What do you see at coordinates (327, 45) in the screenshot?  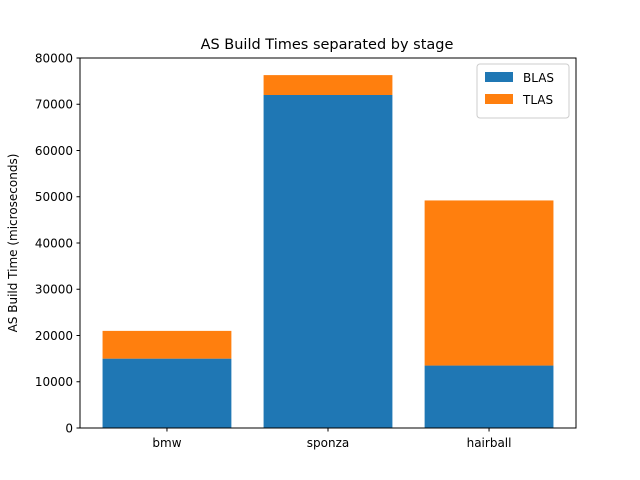 I see `chart-title: AS Build Times separated by stage` at bounding box center [327, 45].